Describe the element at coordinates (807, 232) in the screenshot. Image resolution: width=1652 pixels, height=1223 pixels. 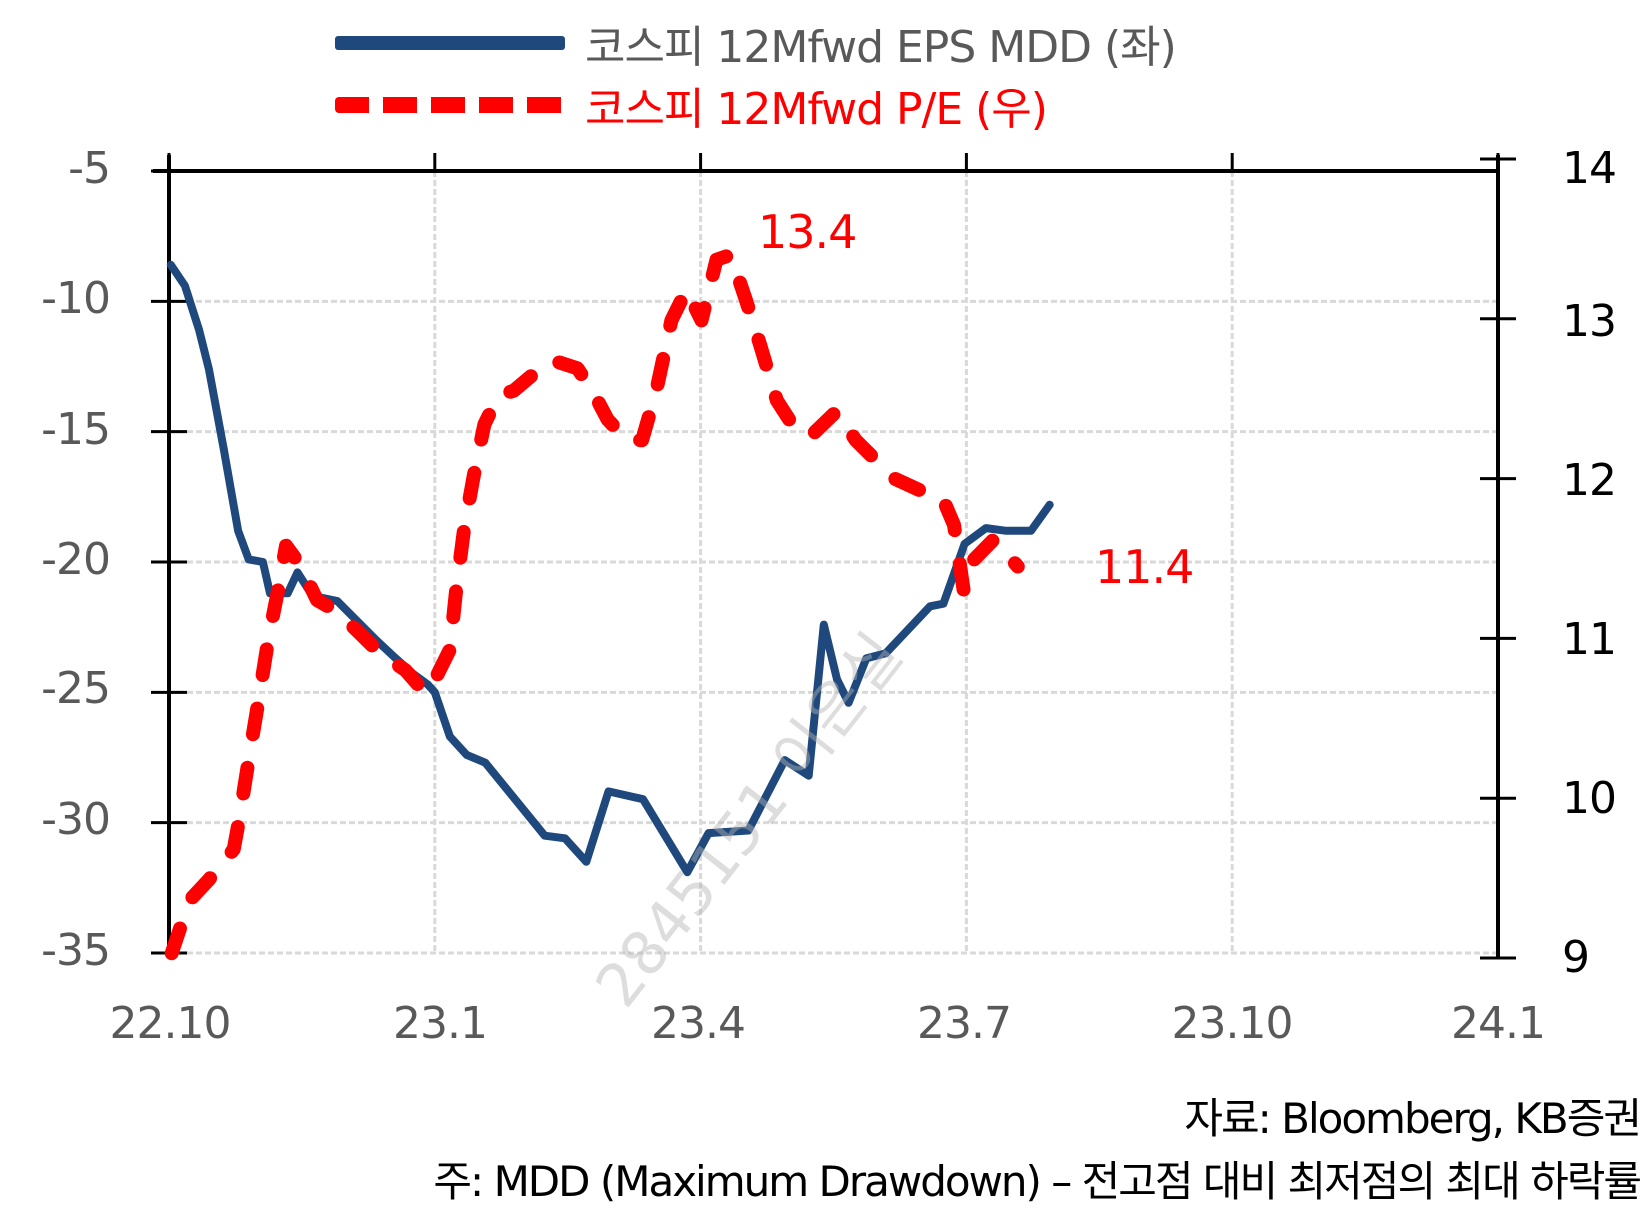
I see `peak-value-label: 13.4` at that location.